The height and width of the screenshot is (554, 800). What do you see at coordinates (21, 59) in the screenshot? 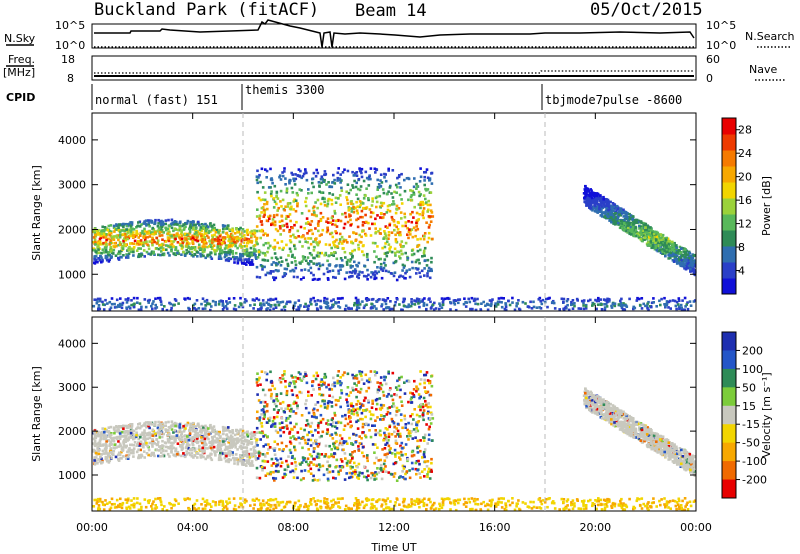
I see `freq-label: Freq.` at bounding box center [21, 59].